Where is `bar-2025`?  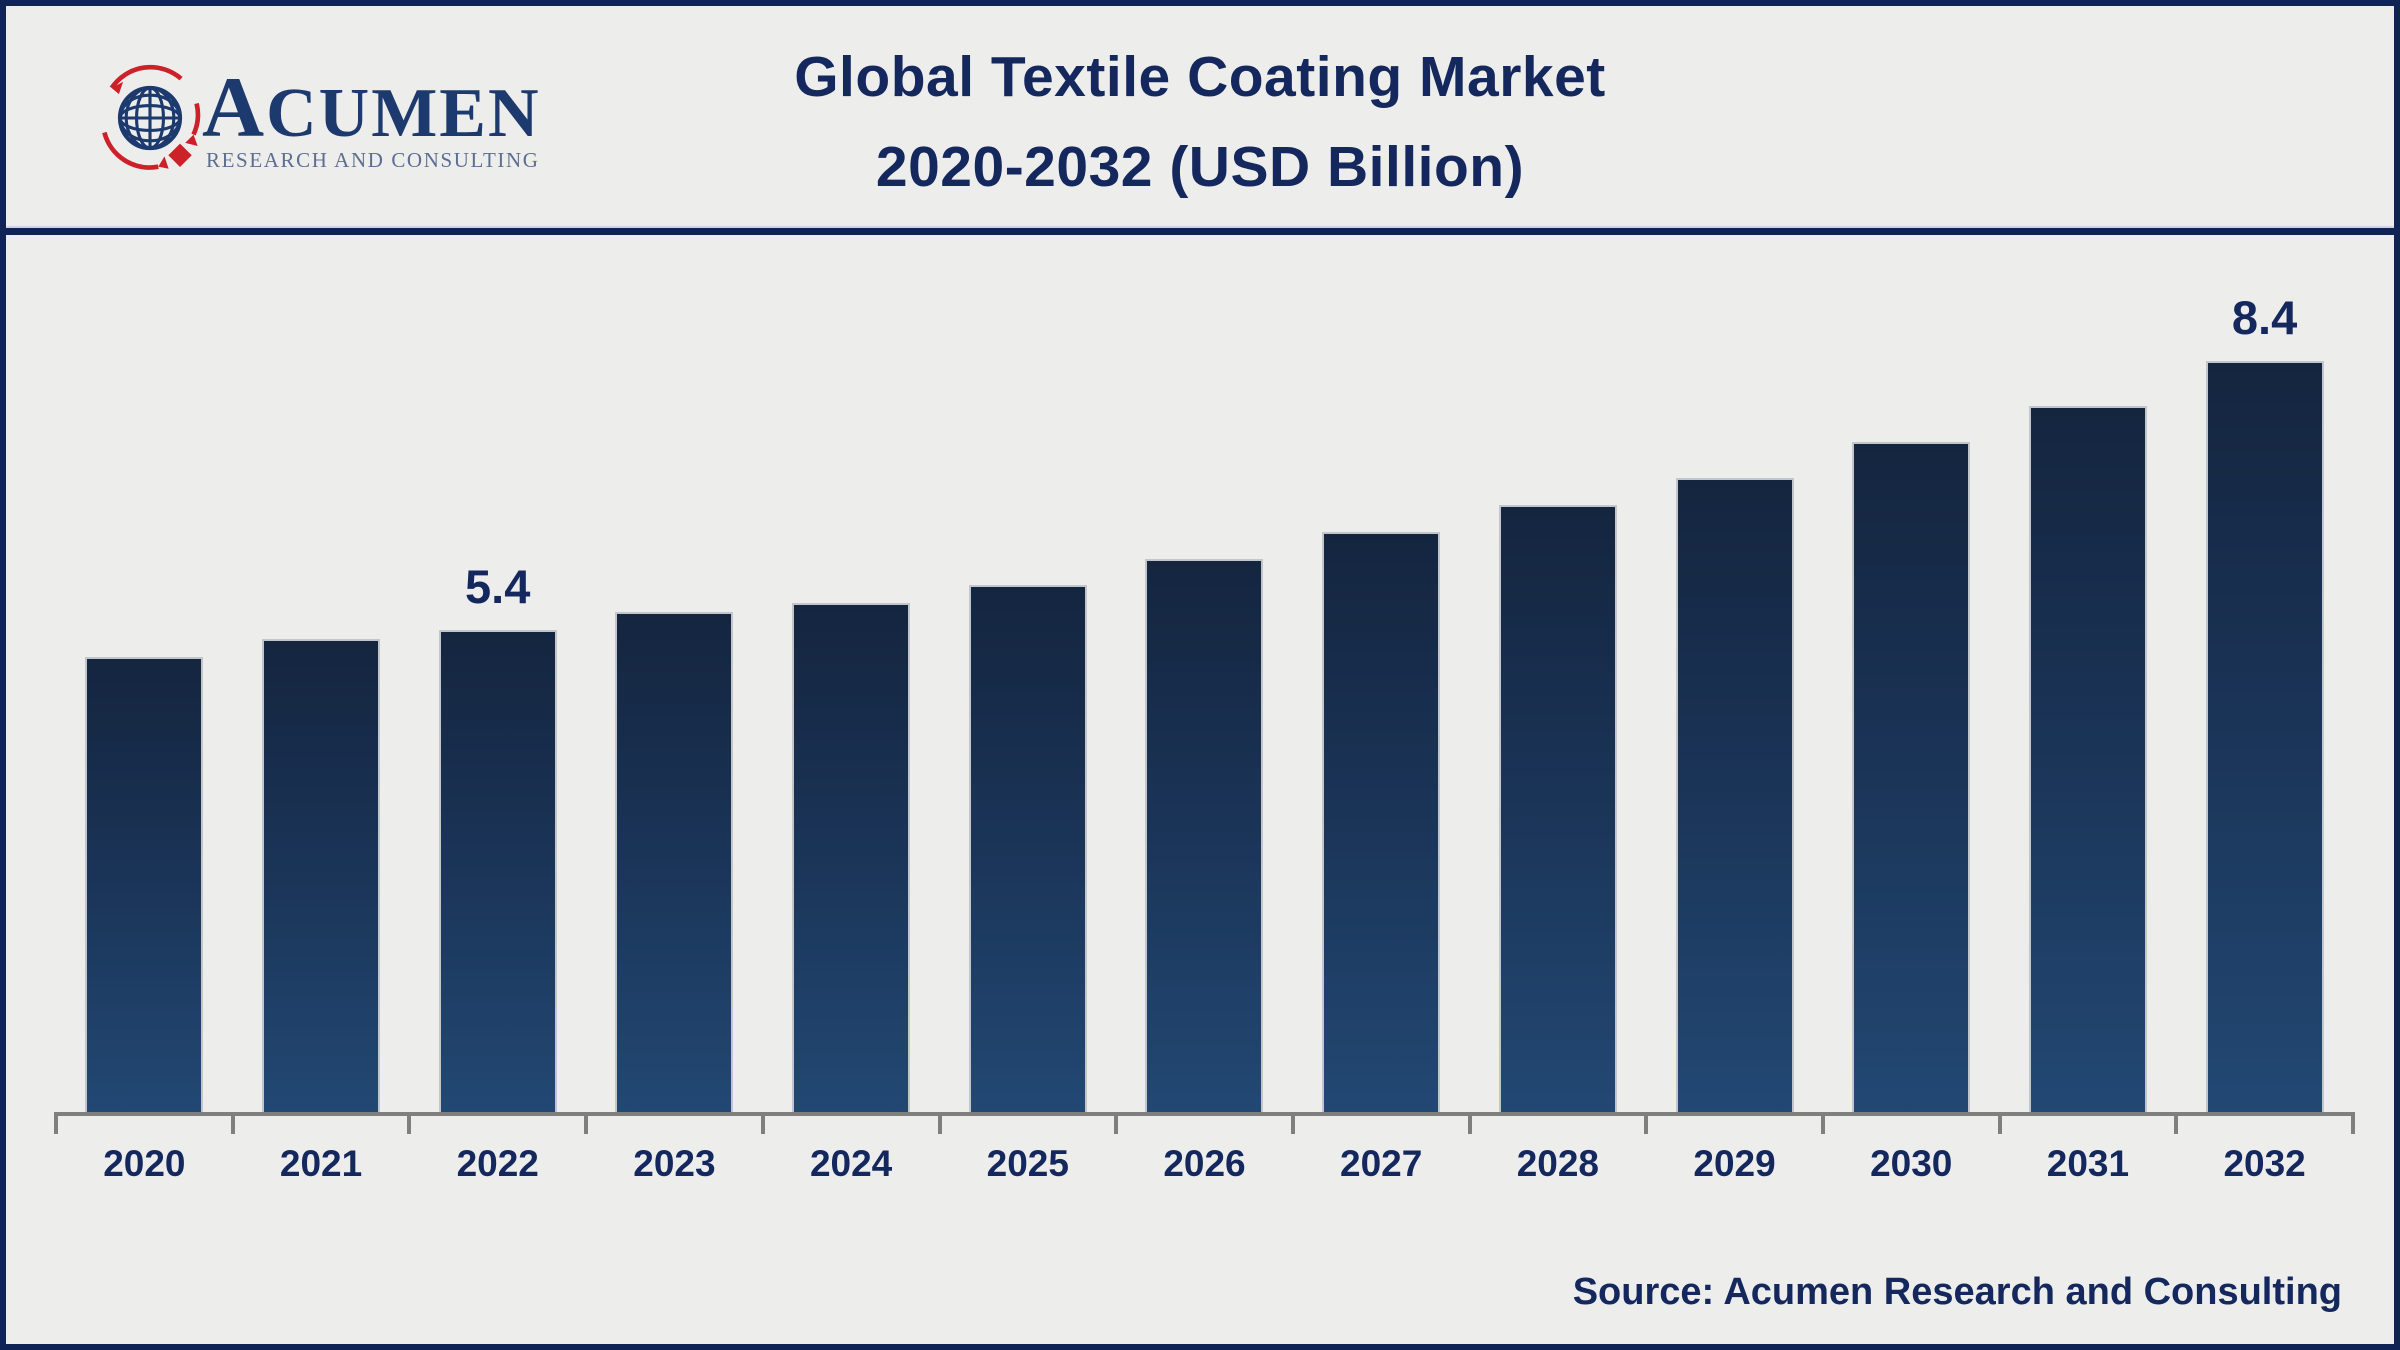 bar-2025 is located at coordinates (1027, 849).